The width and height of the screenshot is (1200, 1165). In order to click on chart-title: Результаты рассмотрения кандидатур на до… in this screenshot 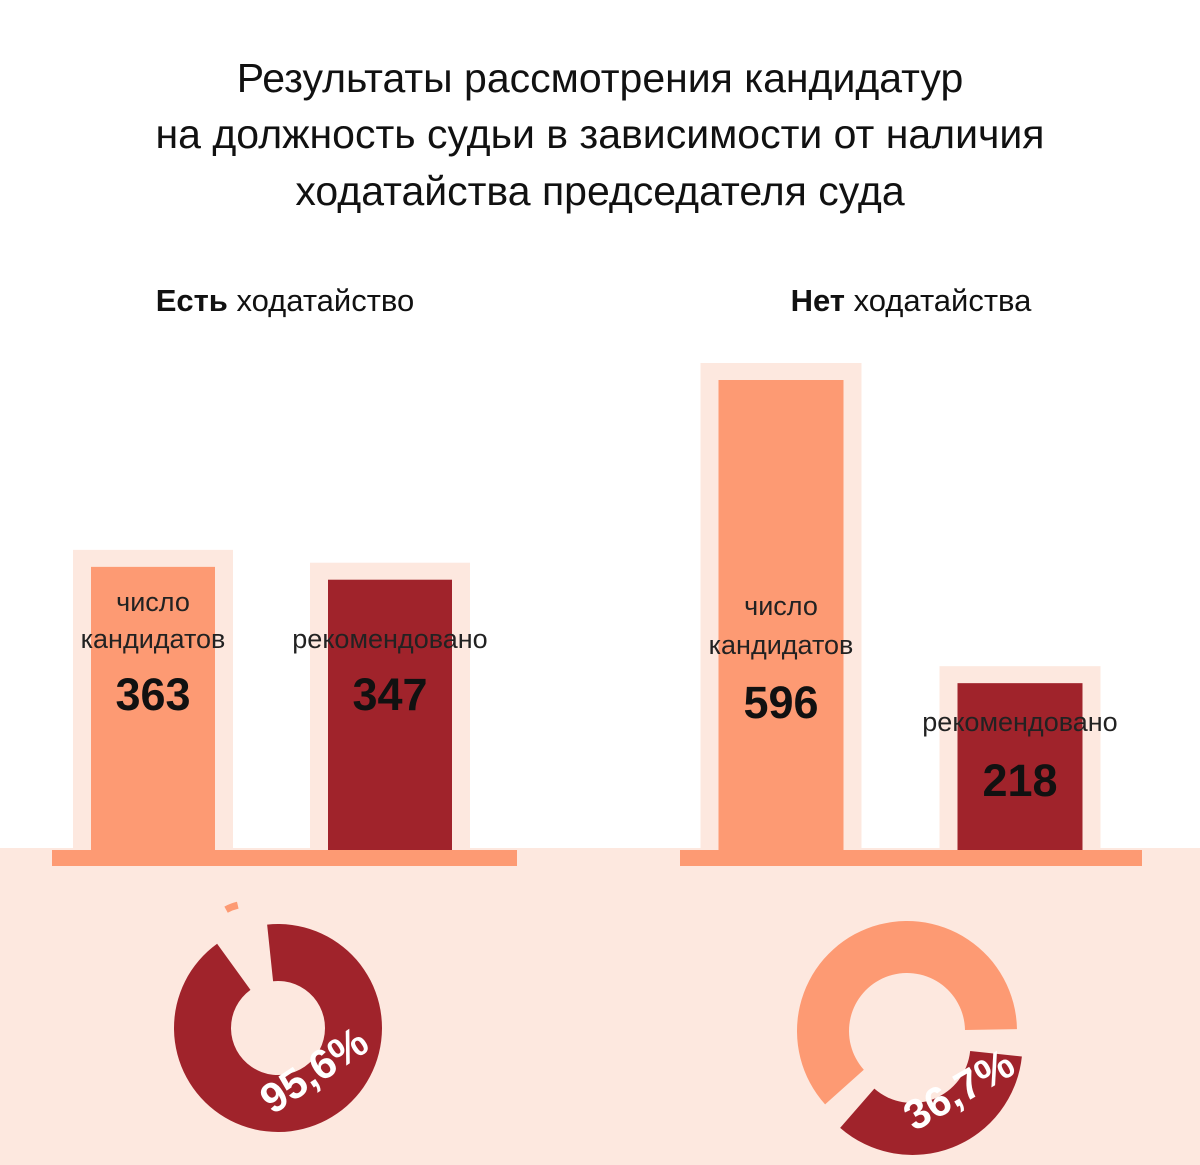, I will do `click(600, 134)`.